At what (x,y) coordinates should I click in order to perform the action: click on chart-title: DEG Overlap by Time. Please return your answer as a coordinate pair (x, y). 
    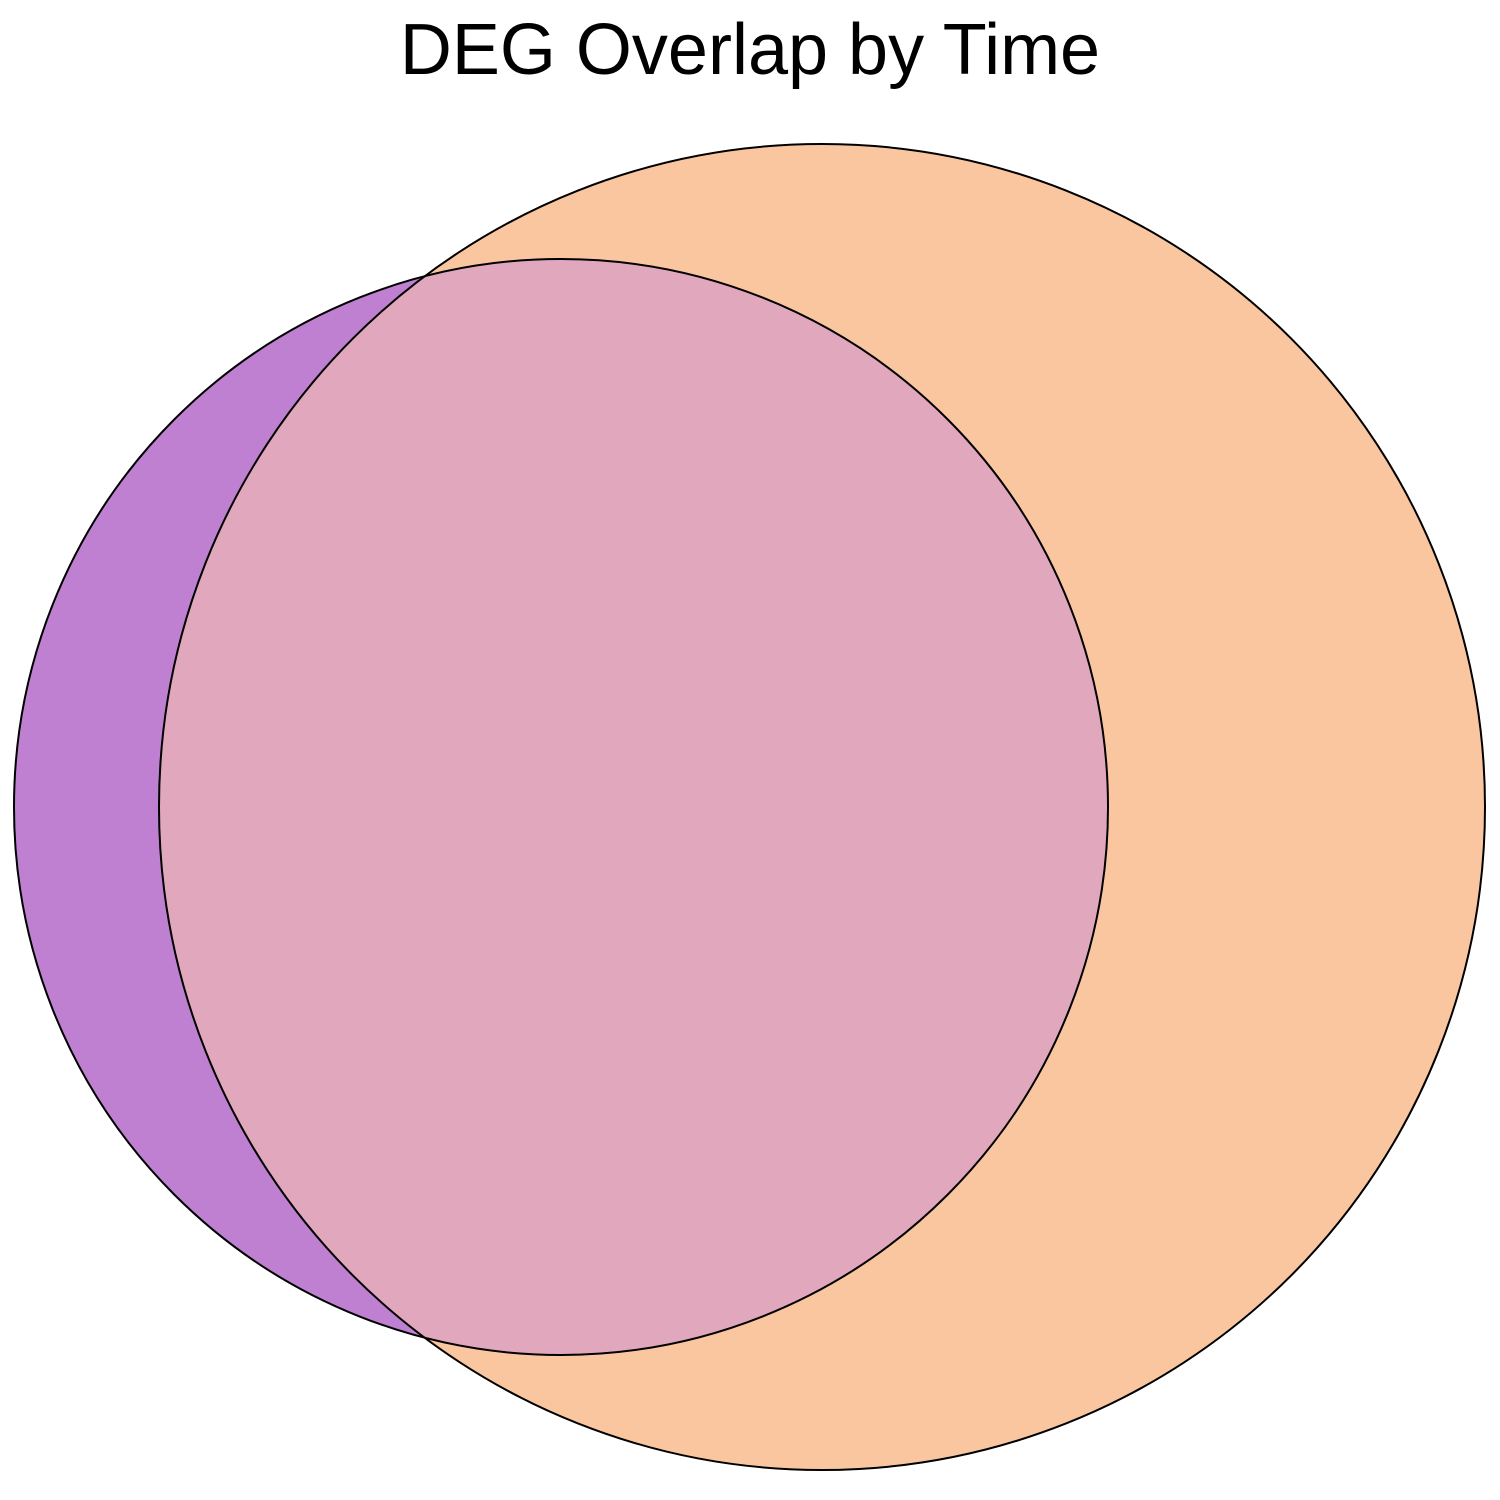
    Looking at the image, I should click on (750, 50).